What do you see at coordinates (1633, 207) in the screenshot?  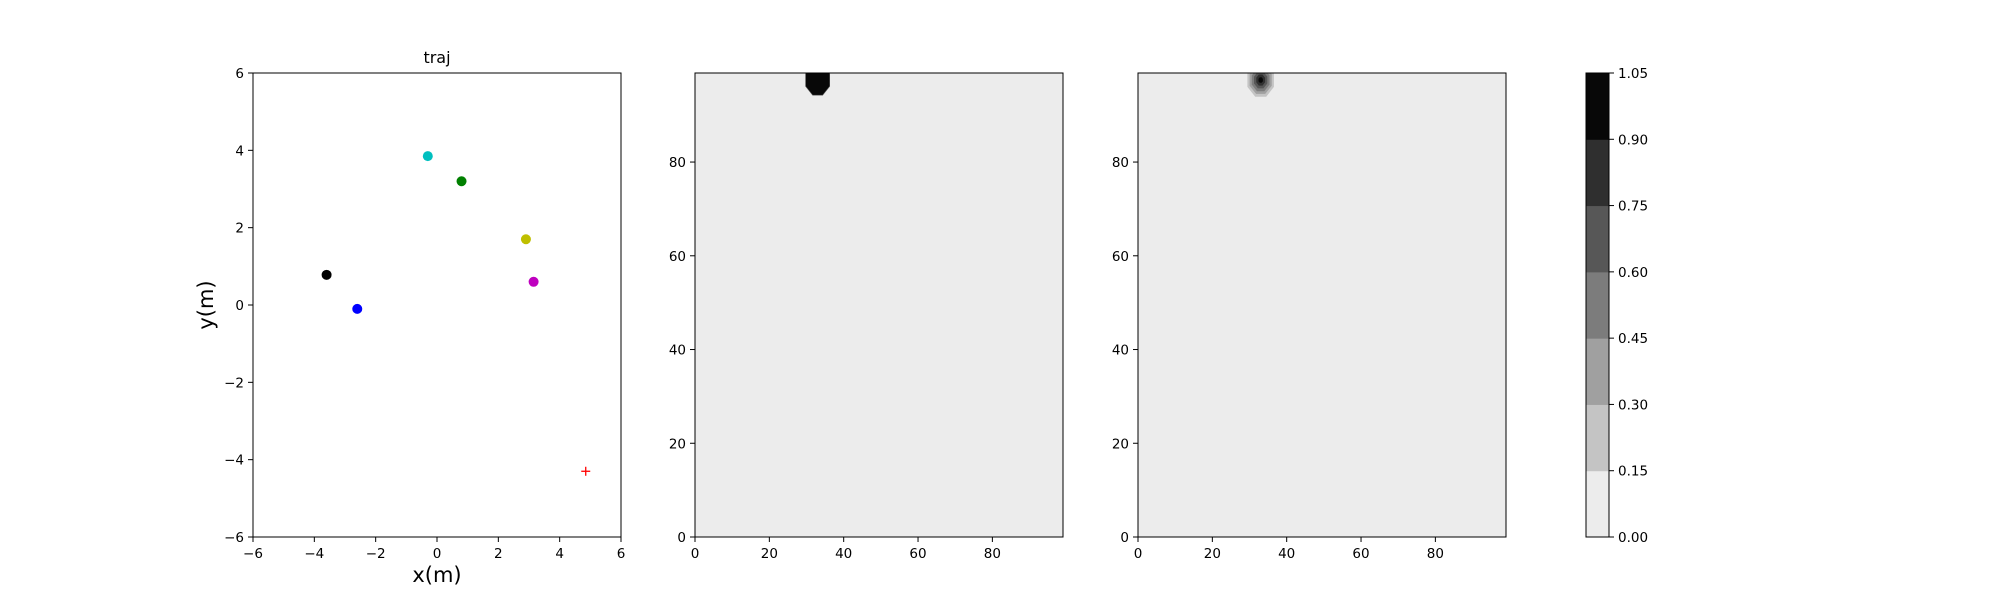 I see `colorbar-tick-label: 0.75` at bounding box center [1633, 207].